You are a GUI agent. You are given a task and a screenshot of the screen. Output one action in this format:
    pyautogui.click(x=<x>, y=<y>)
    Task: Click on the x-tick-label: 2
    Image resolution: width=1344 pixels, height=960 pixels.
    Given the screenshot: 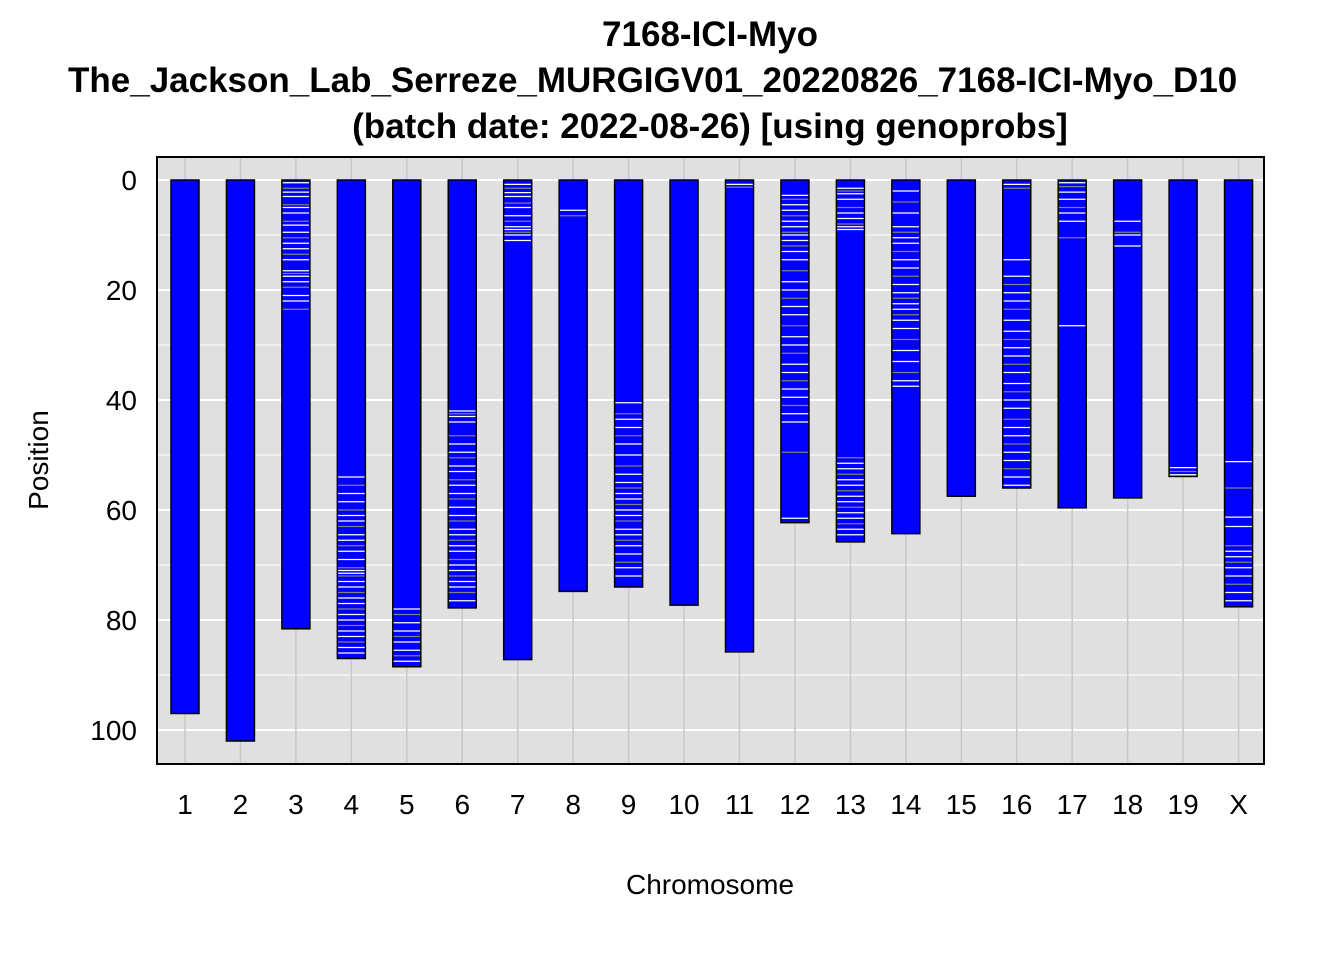 What is the action you would take?
    pyautogui.click(x=241, y=804)
    